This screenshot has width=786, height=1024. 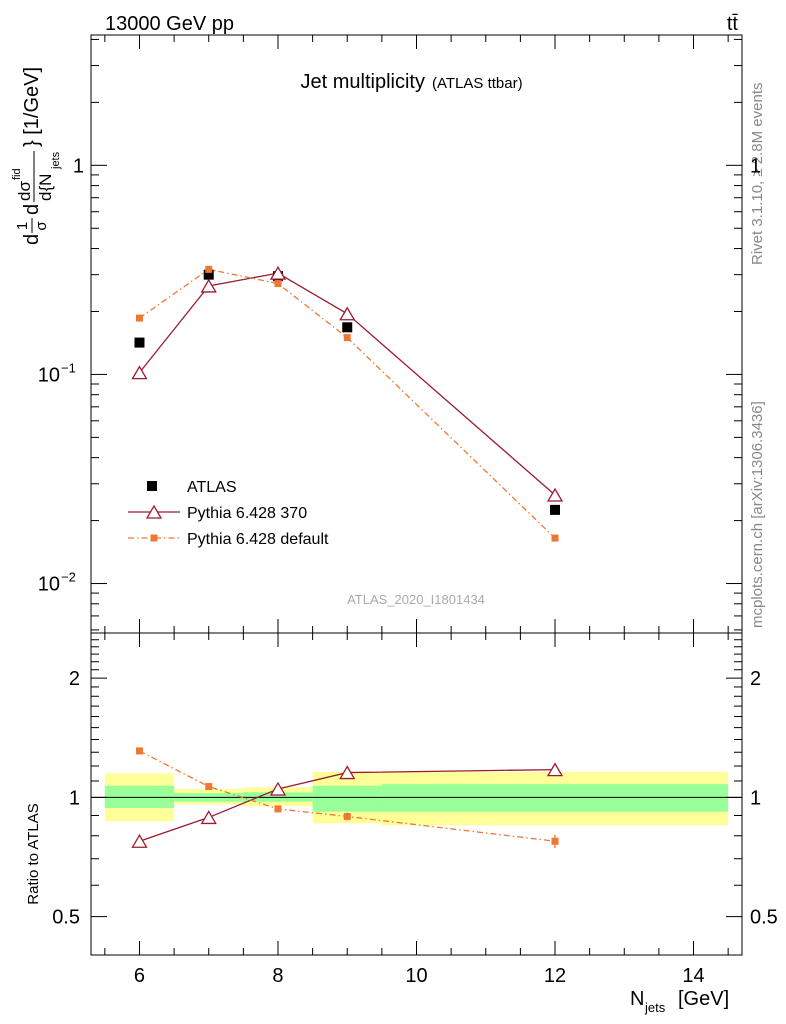 I want to click on x-tick-label: 12, so click(x=555, y=976).